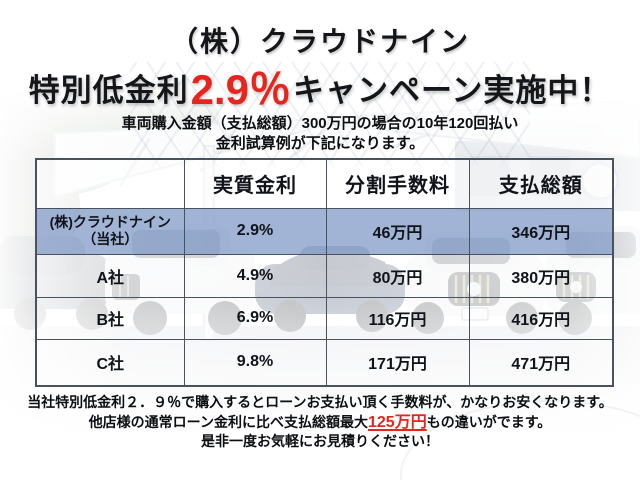  What do you see at coordinates (320, 143) in the screenshot?
I see `subtitle-line-2: 金利試算例が下記になります。` at bounding box center [320, 143].